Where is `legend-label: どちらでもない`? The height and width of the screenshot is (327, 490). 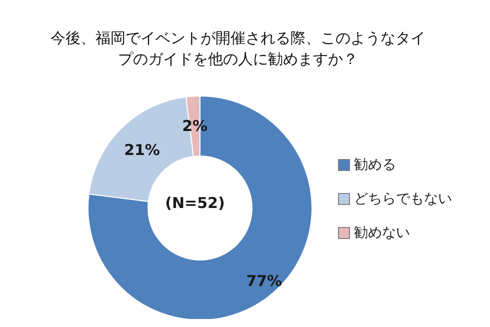
legend-label: どちらでもない is located at coordinates (403, 199).